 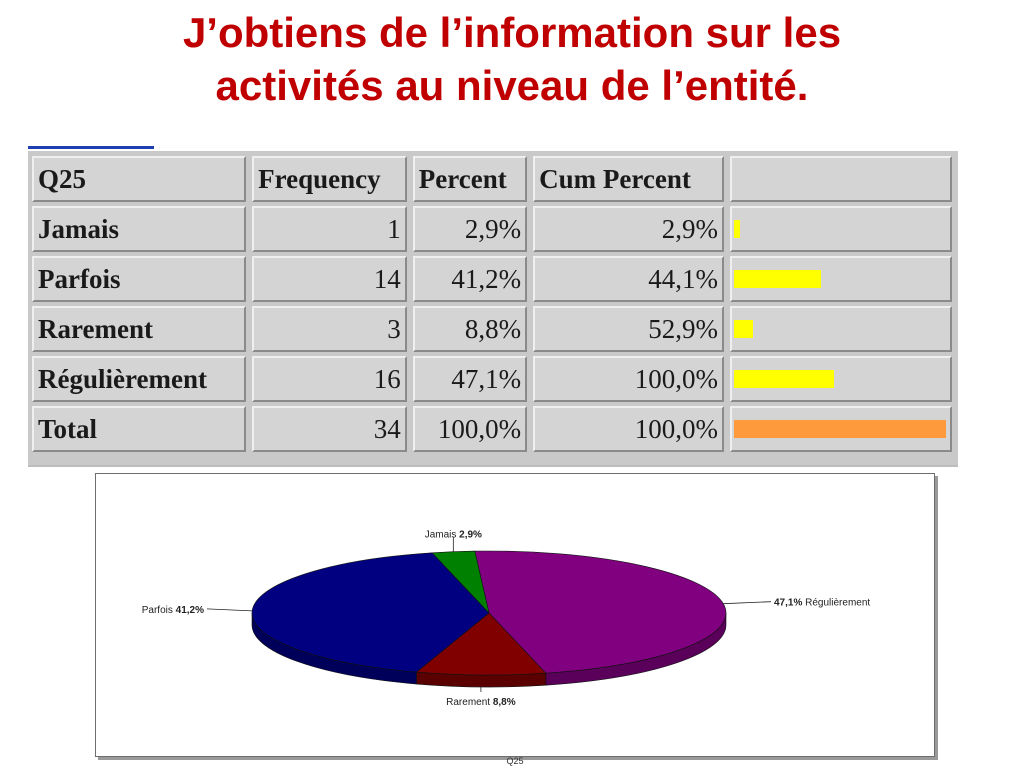 What do you see at coordinates (470, 429) in the screenshot?
I see `total-percent: 100,0%` at bounding box center [470, 429].